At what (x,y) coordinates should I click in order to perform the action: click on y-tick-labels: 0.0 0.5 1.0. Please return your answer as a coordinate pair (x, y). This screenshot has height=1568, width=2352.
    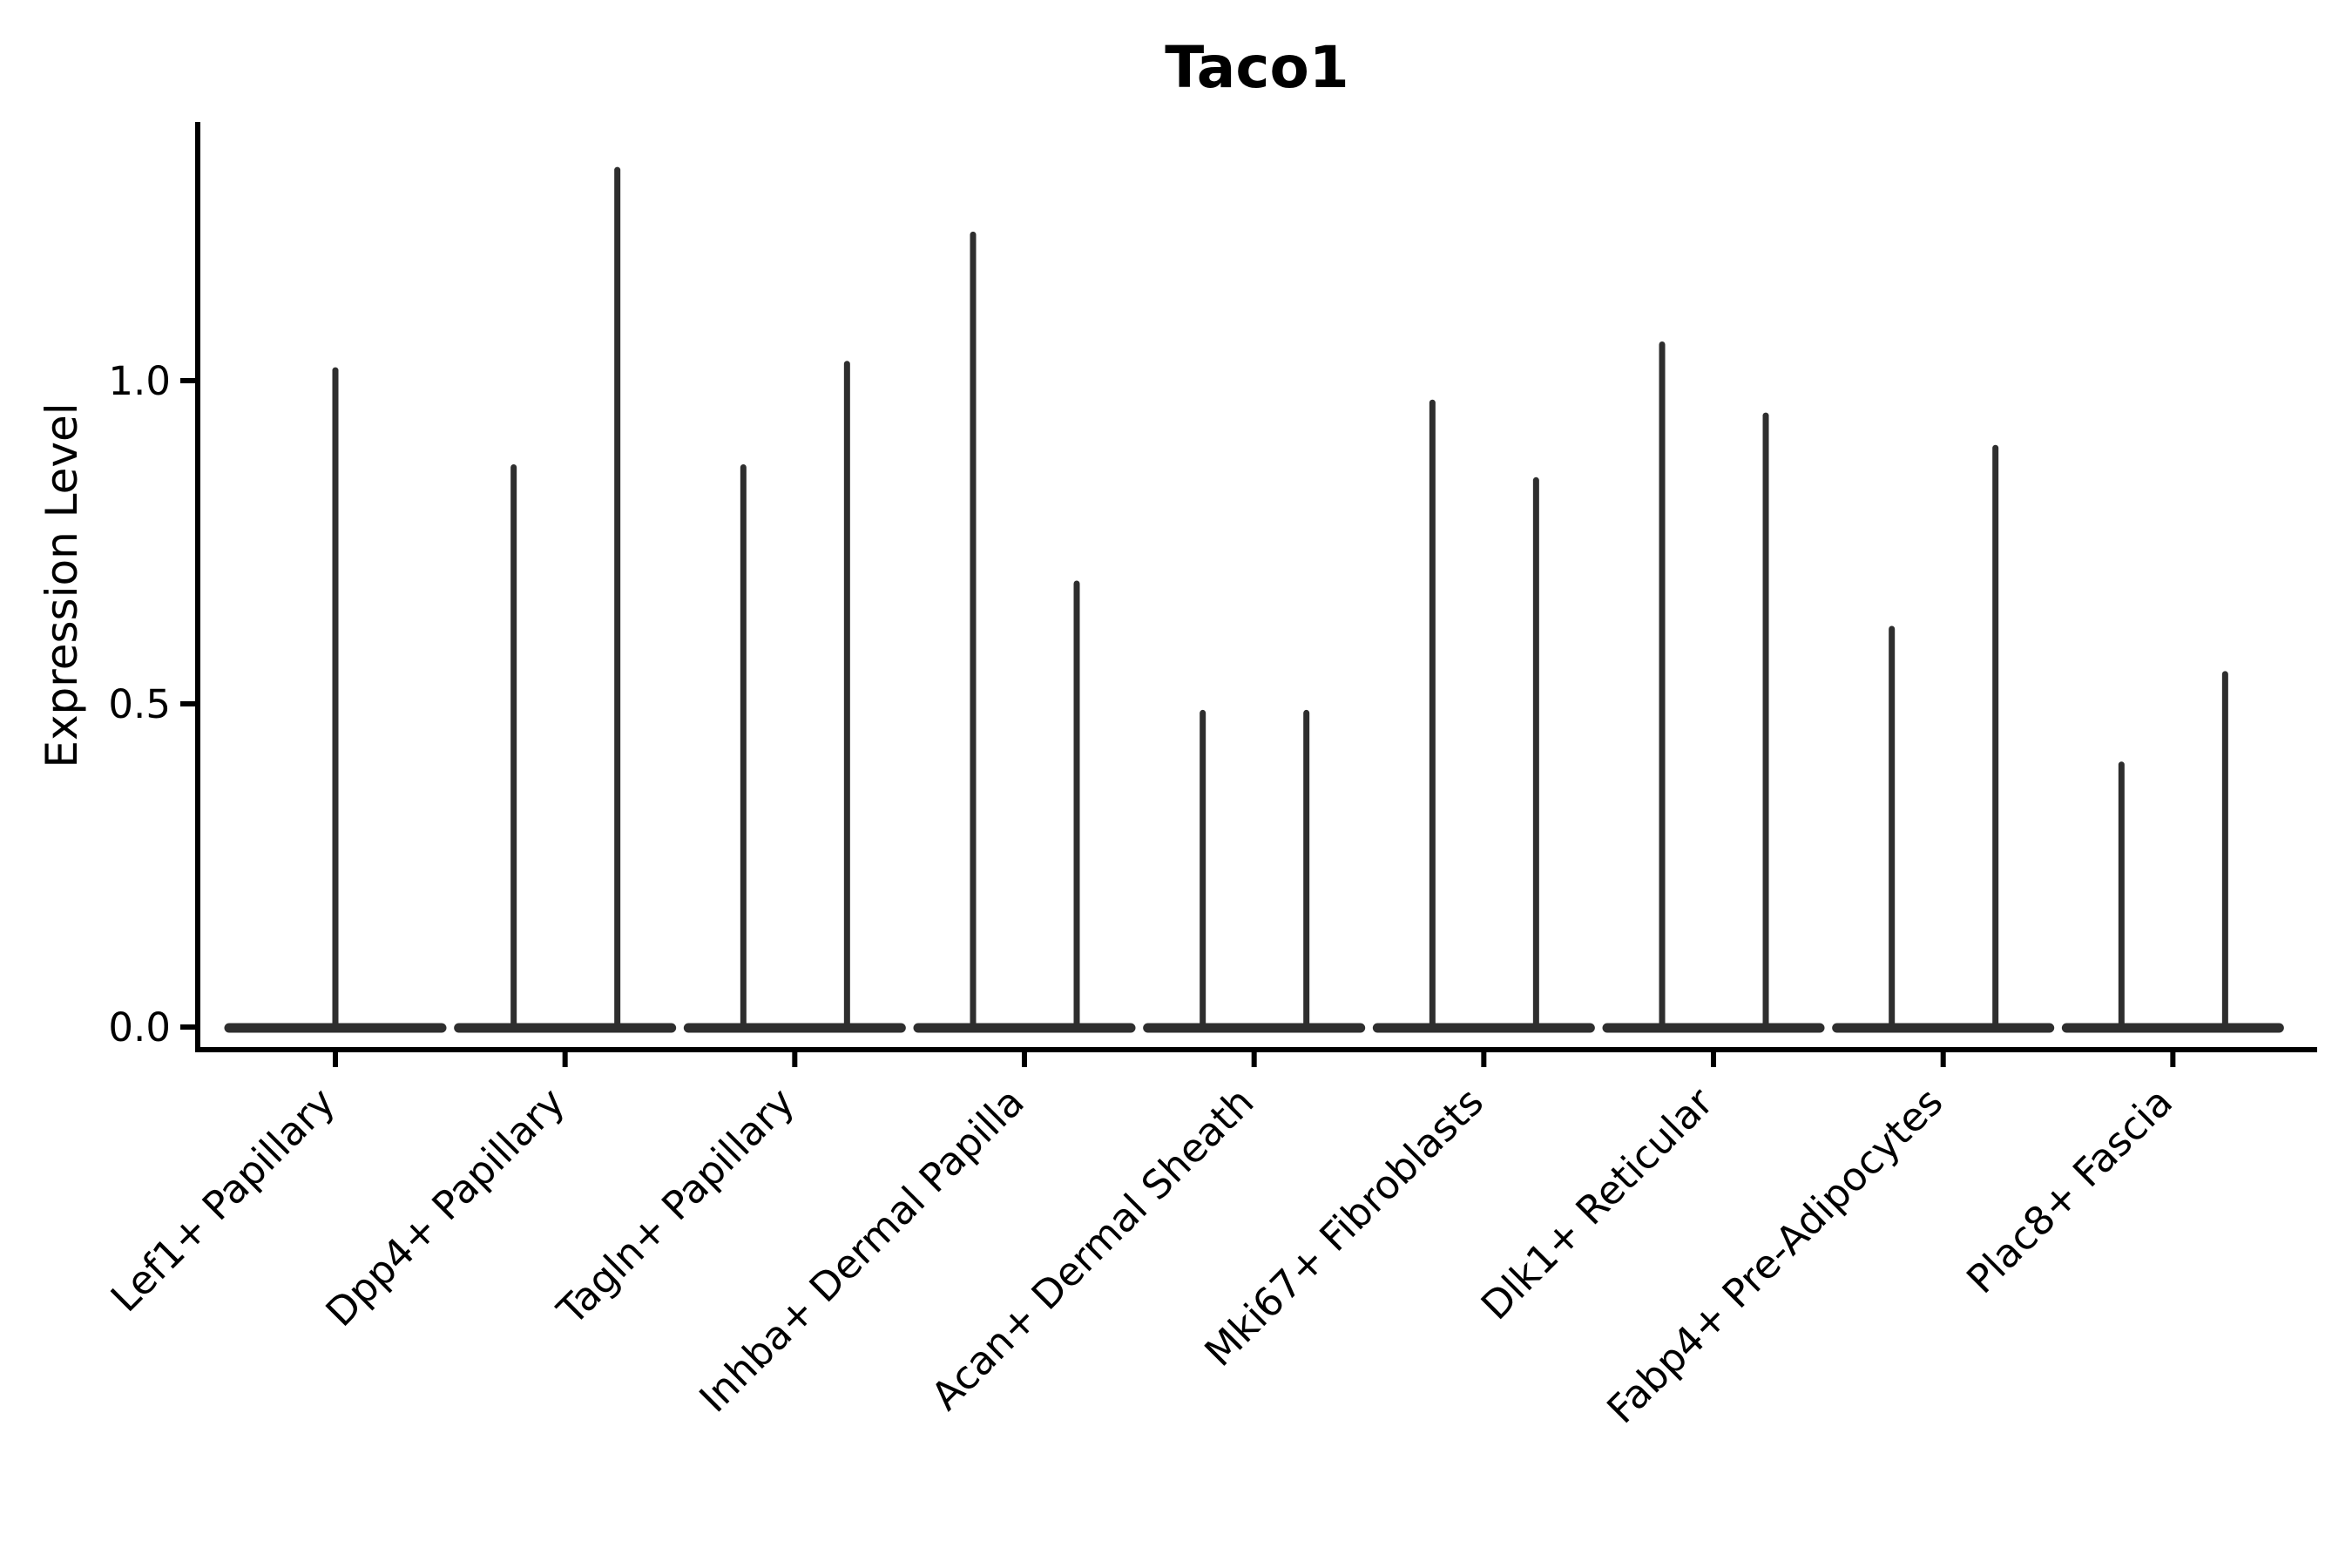
    Looking at the image, I should click on (139, 704).